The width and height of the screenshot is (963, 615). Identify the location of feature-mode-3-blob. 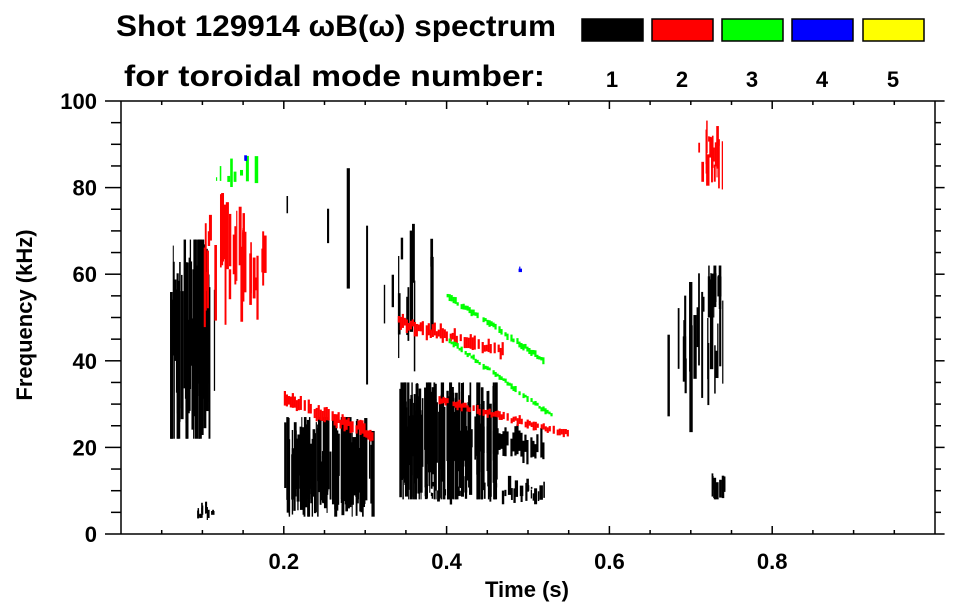
(237, 171).